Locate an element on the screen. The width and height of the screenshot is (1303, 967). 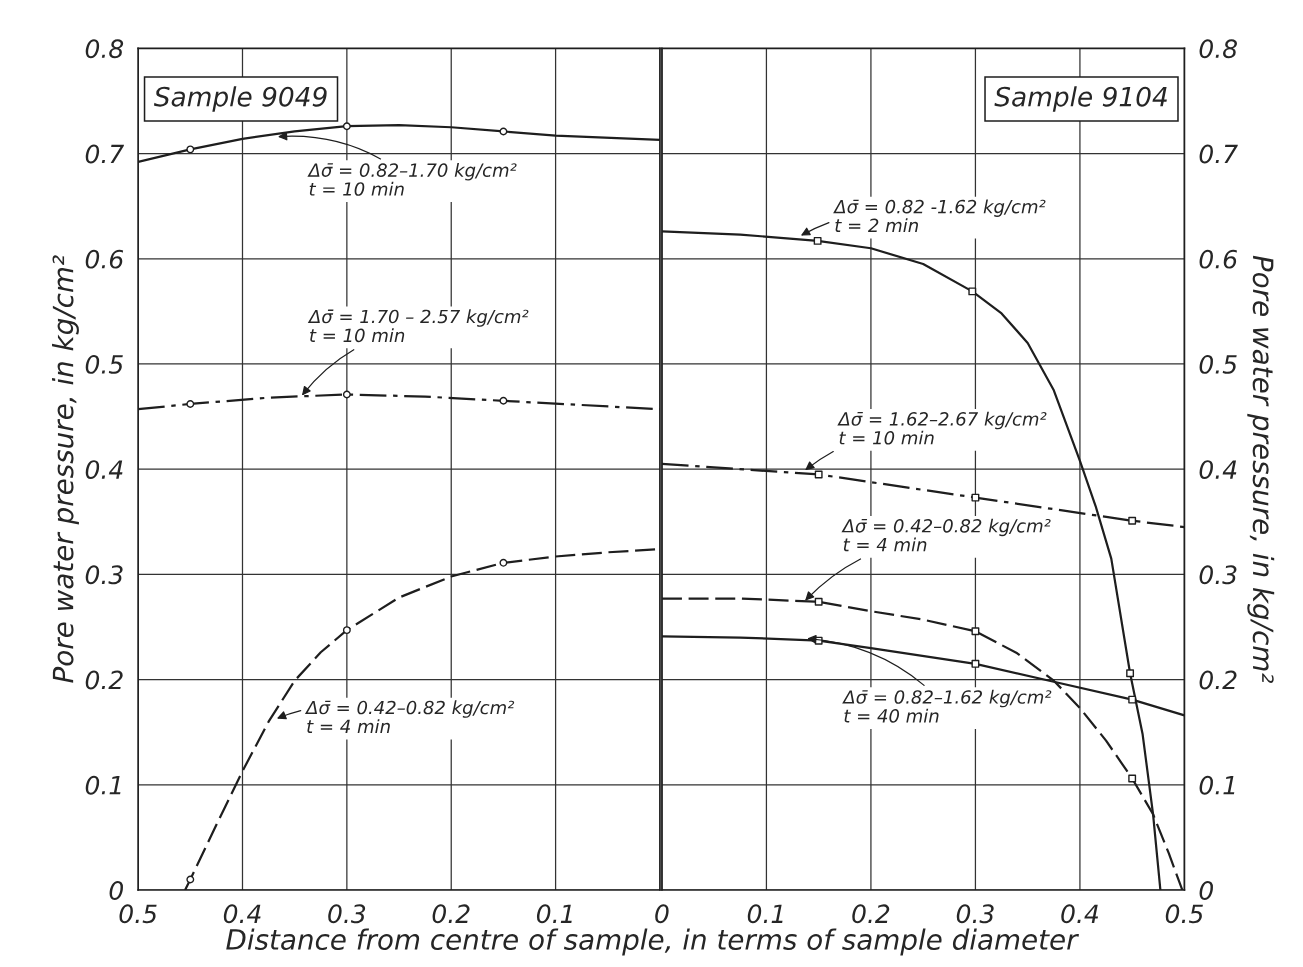
x-tick-label: 0 is located at coordinates (662, 914).